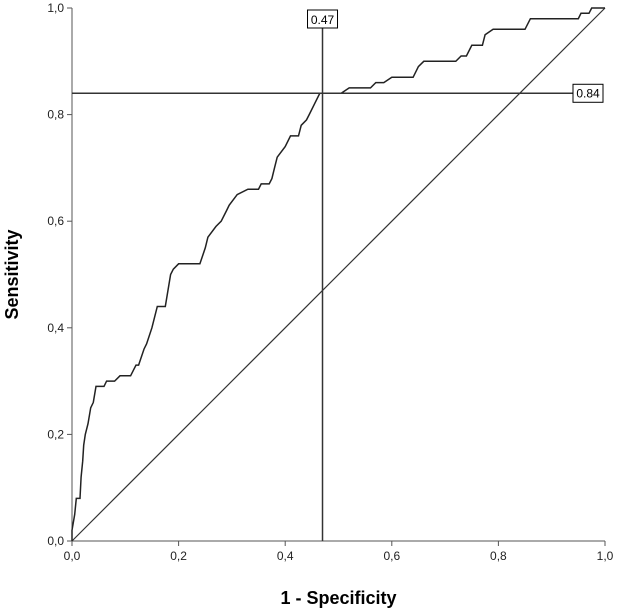 The height and width of the screenshot is (612, 617). I want to click on x-axis-title: 1 - Specificity, so click(338, 598).